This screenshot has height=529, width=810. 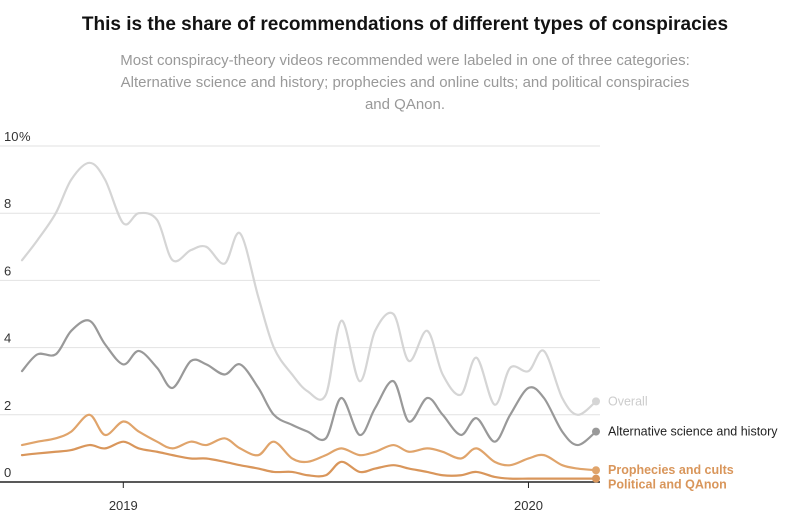 What do you see at coordinates (596, 401) in the screenshot?
I see `series-end-dot-overall` at bounding box center [596, 401].